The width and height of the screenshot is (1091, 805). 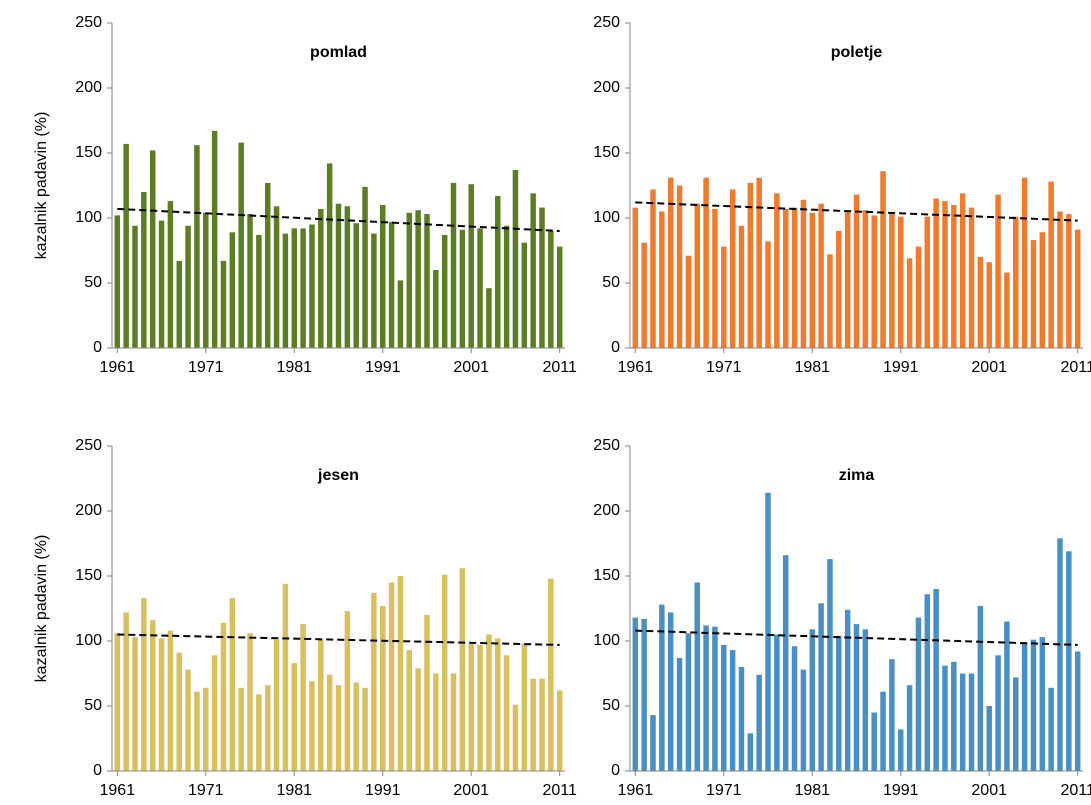 What do you see at coordinates (606, 510) in the screenshot?
I see `y-tick-label: 200` at bounding box center [606, 510].